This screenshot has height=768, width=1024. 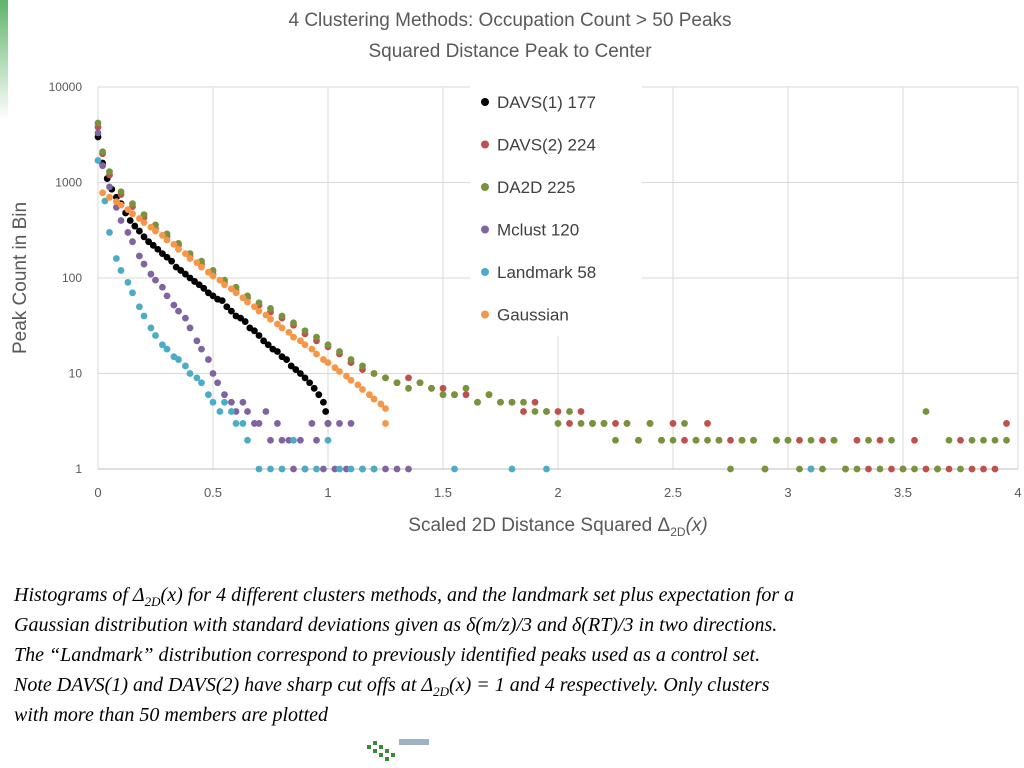 What do you see at coordinates (66, 87) in the screenshot?
I see `y-tick-label: 10000` at bounding box center [66, 87].